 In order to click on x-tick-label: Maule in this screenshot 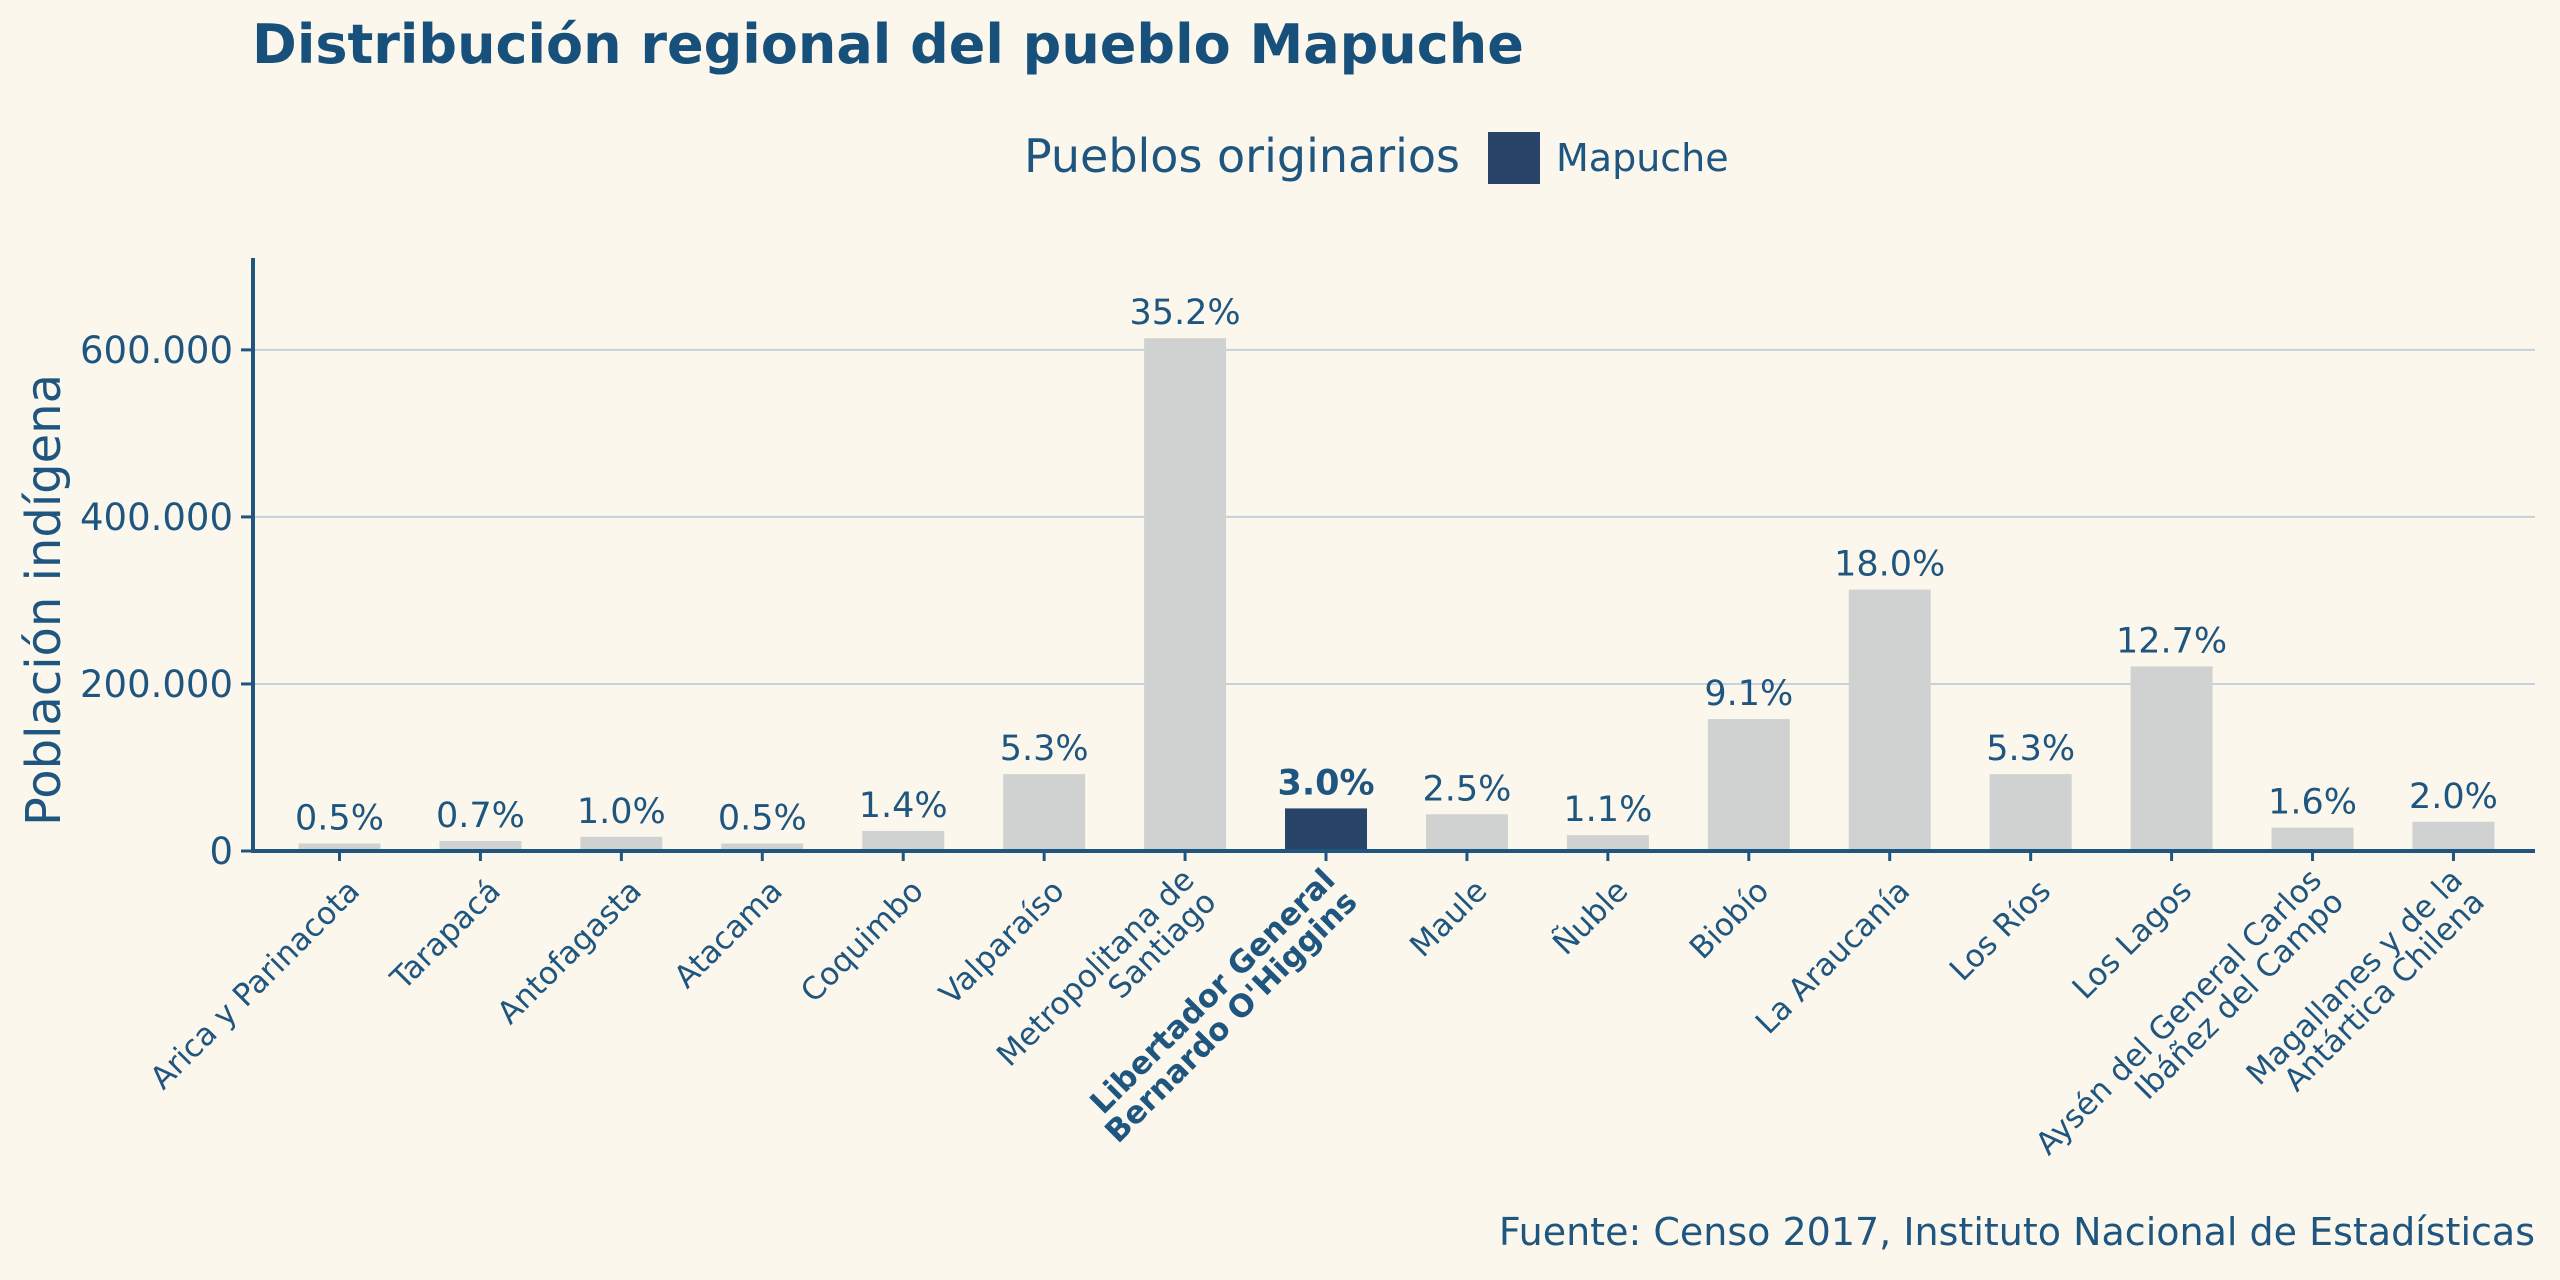, I will do `click(1448, 918)`.